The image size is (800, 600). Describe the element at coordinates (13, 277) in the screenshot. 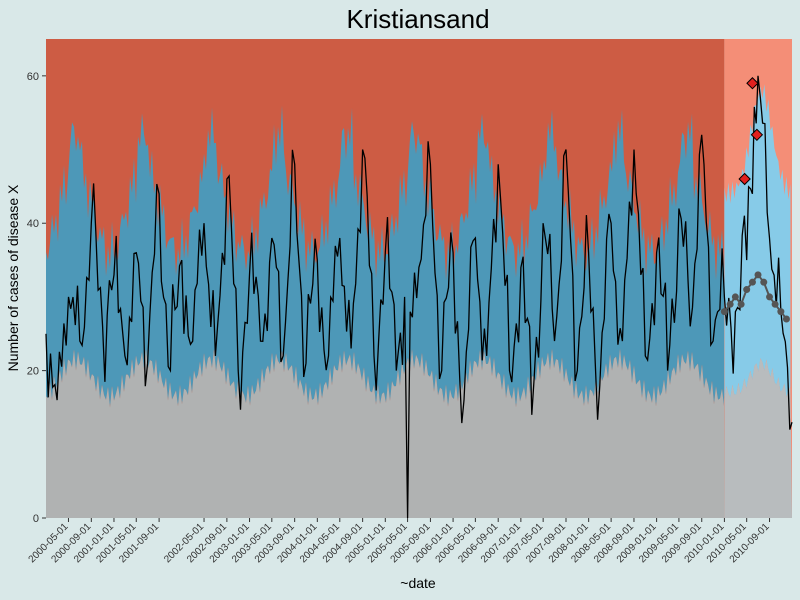

I see `y-axis-label: Number of cases of disease X` at that location.